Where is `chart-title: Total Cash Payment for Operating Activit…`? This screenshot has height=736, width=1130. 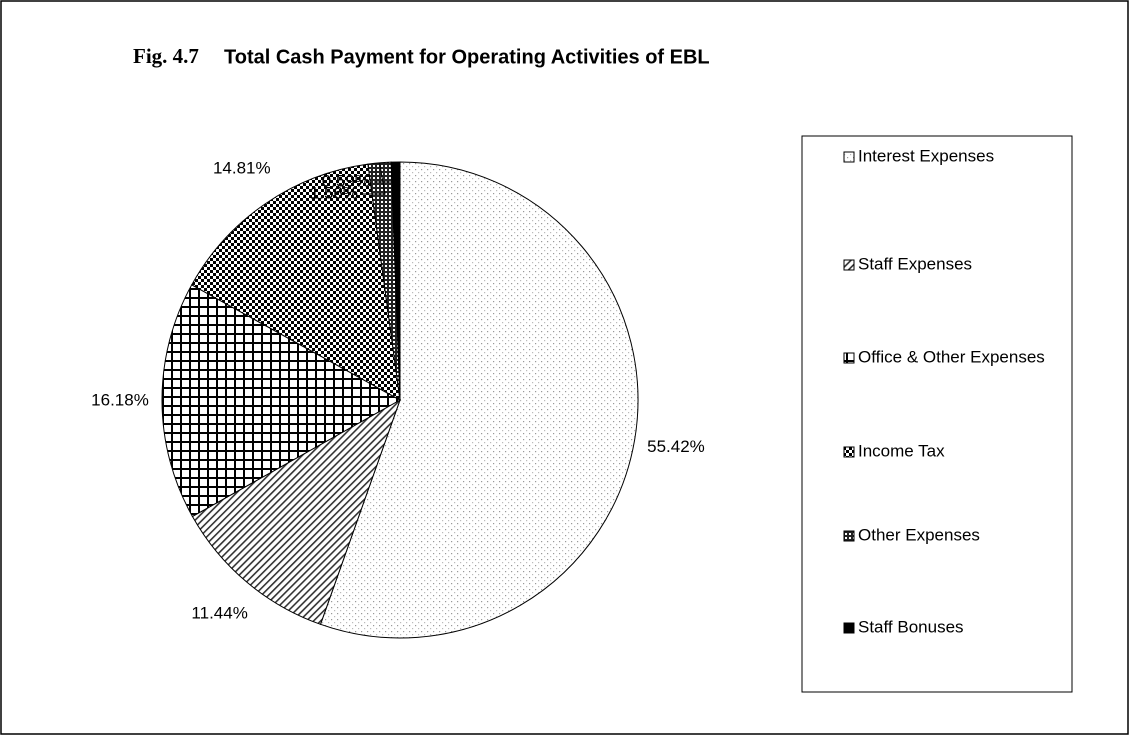 chart-title: Total Cash Payment for Operating Activit… is located at coordinates (467, 57).